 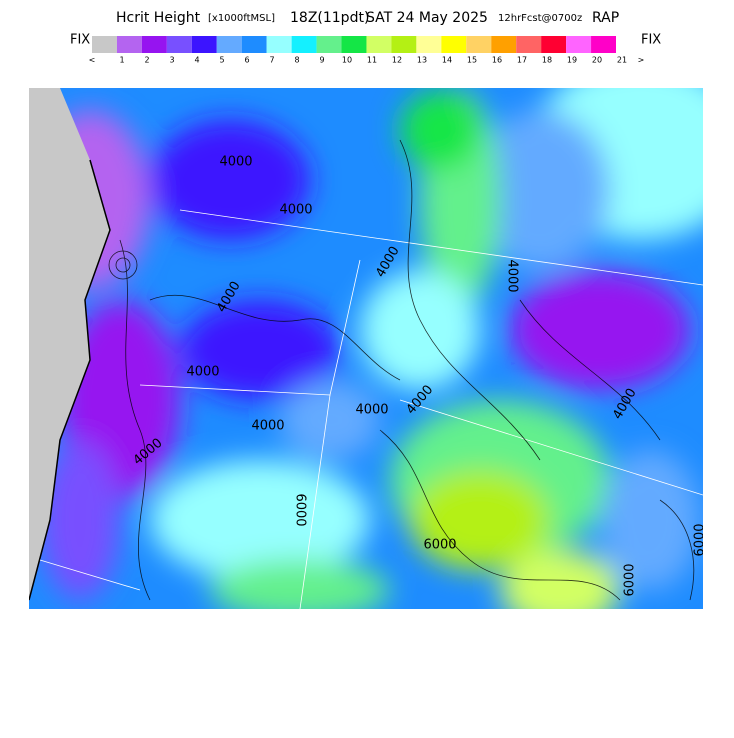 I want to click on legend-tick-label: 21, so click(x=622, y=60).